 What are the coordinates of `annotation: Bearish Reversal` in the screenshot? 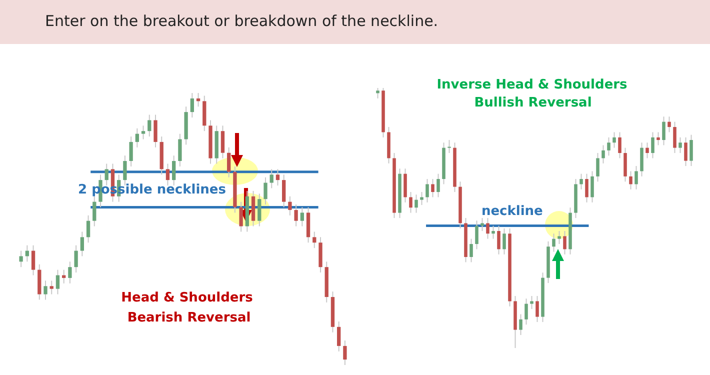 It's located at (189, 318).